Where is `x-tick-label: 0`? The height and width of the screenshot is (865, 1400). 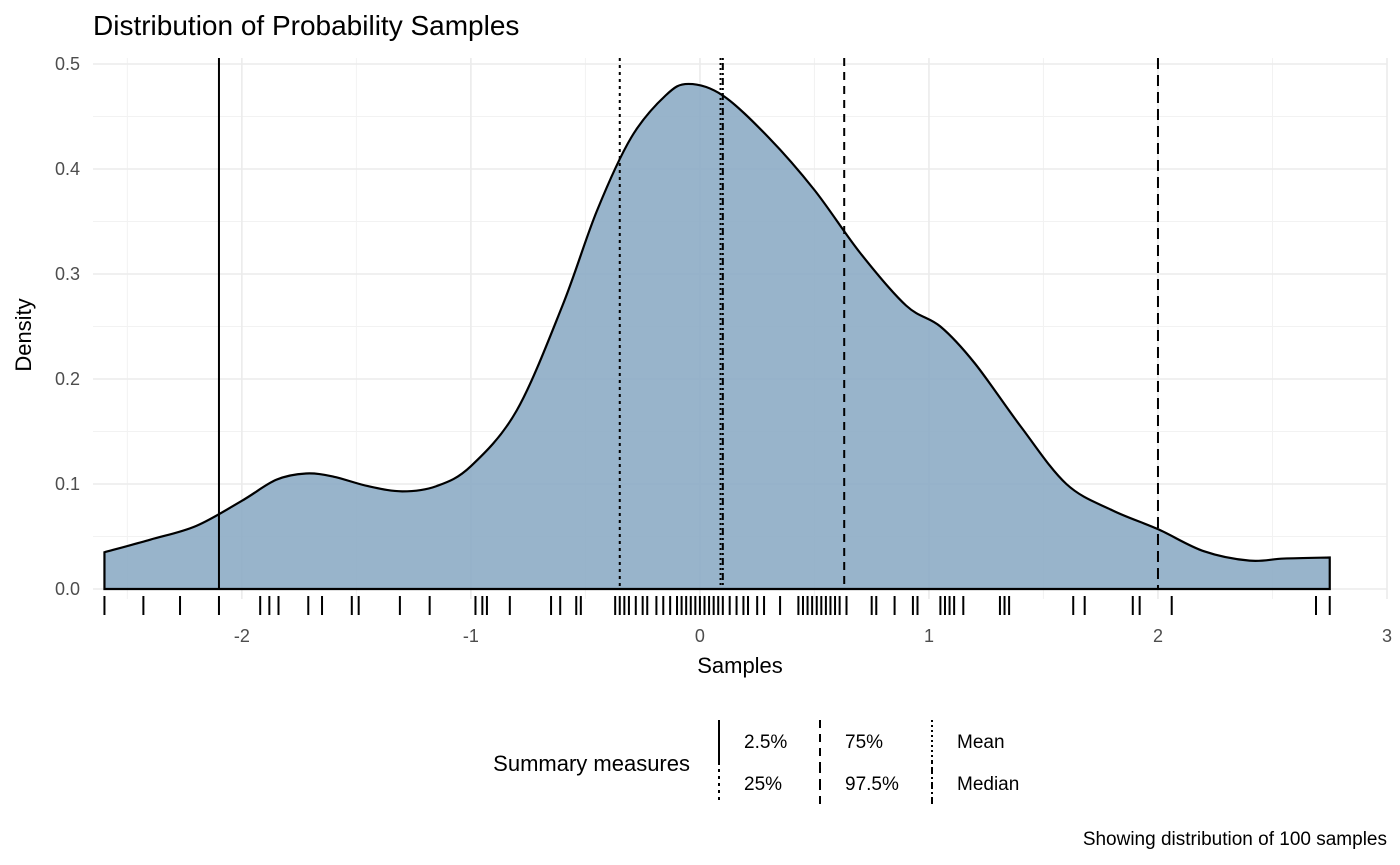 x-tick-label: 0 is located at coordinates (700, 636).